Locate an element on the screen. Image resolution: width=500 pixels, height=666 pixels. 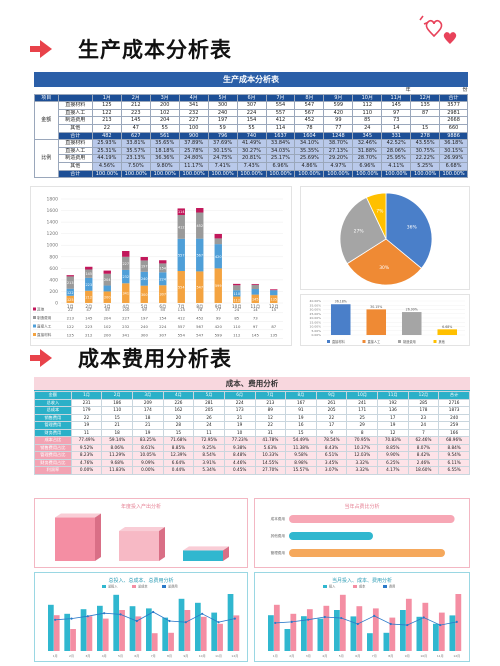
y-tick-label: 1400 is located at coordinates (53, 223).